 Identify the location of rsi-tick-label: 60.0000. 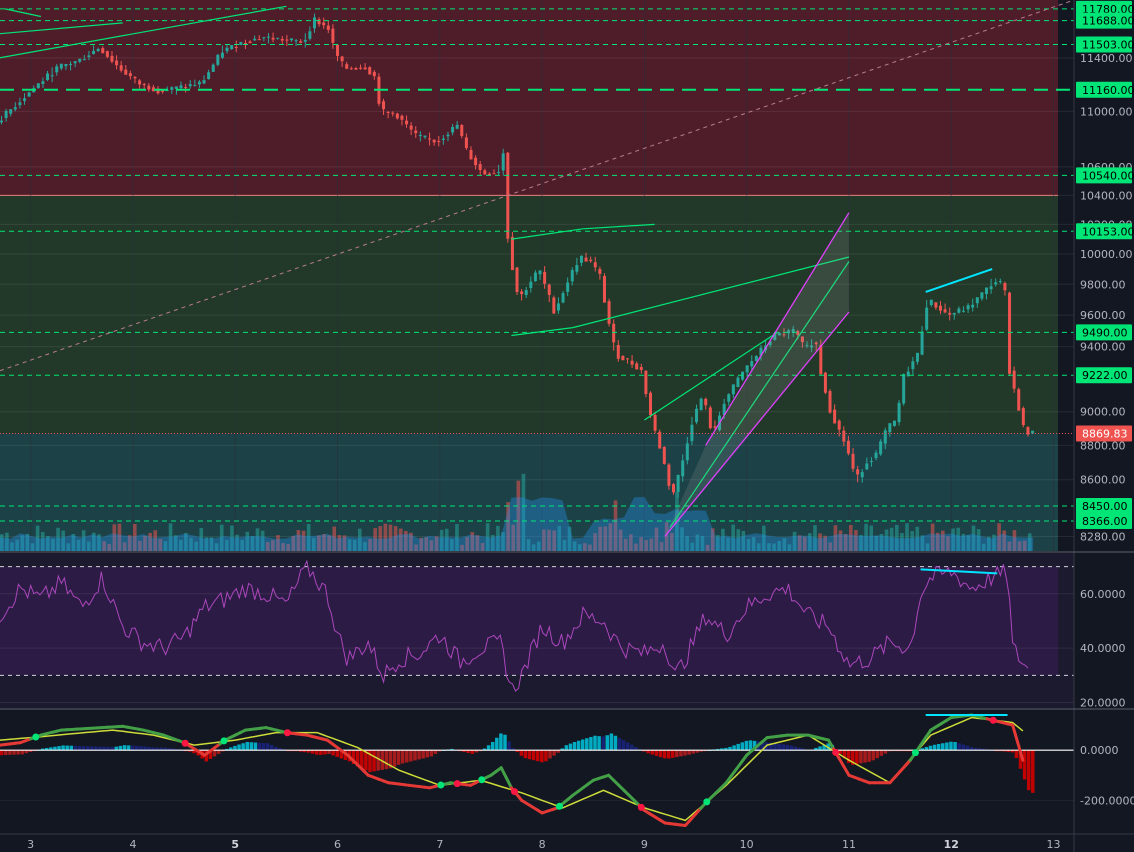
(1103, 594).